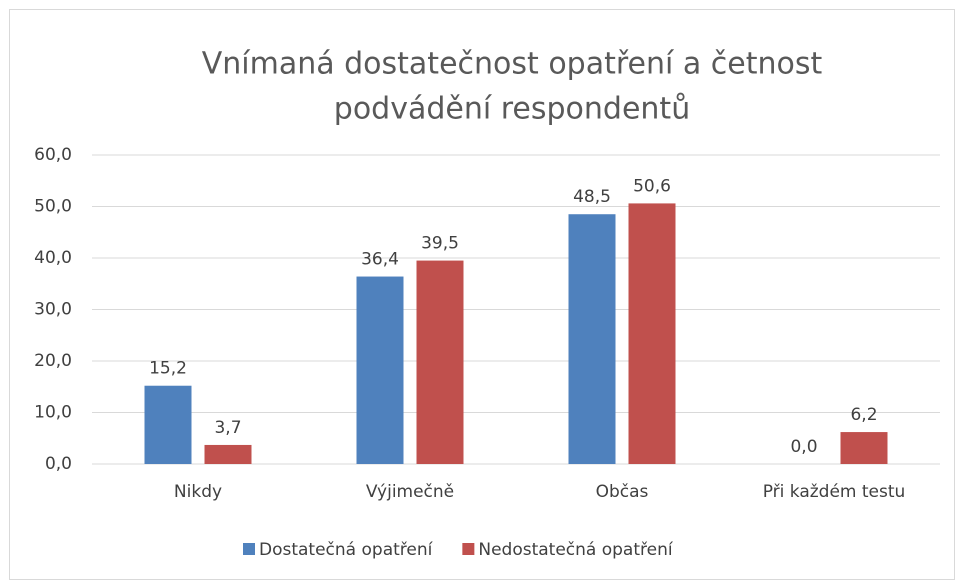  What do you see at coordinates (53, 207) in the screenshot?
I see `y-tick-label: 50,0` at bounding box center [53, 207].